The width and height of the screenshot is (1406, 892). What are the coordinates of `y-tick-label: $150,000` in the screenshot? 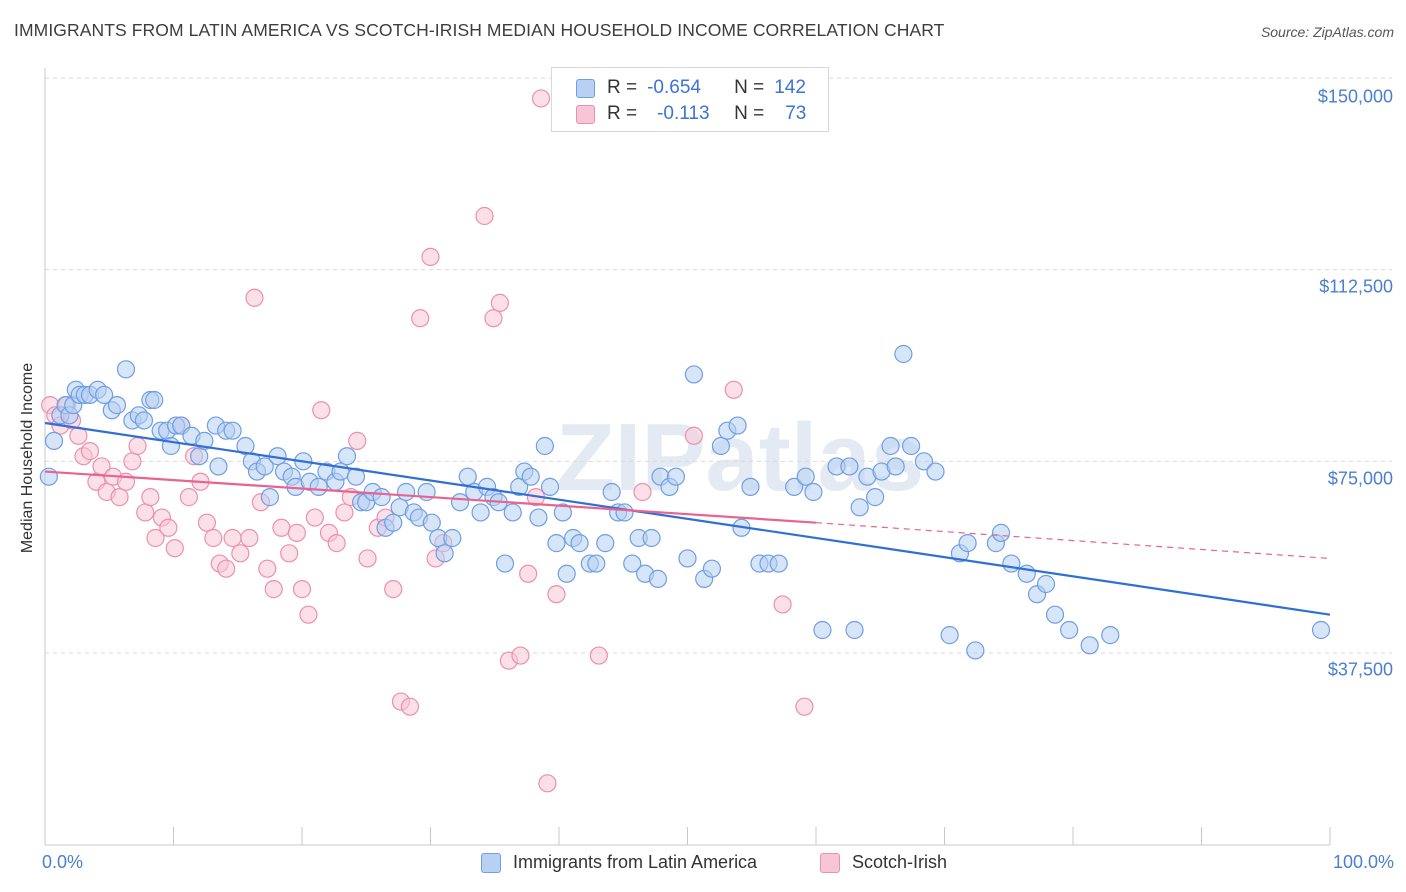 It's located at (1355, 96).